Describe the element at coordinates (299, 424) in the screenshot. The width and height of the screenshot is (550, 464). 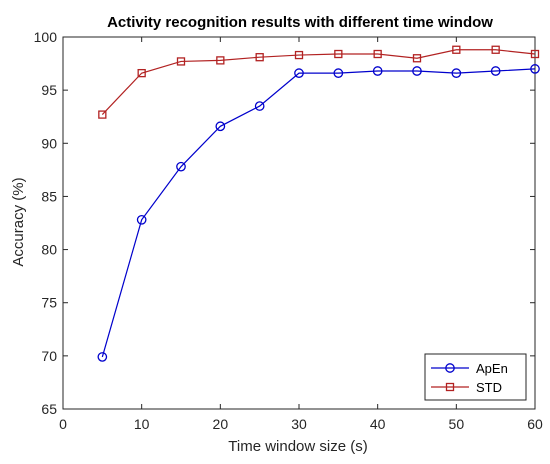
I see `x-tick-label: 30` at that location.